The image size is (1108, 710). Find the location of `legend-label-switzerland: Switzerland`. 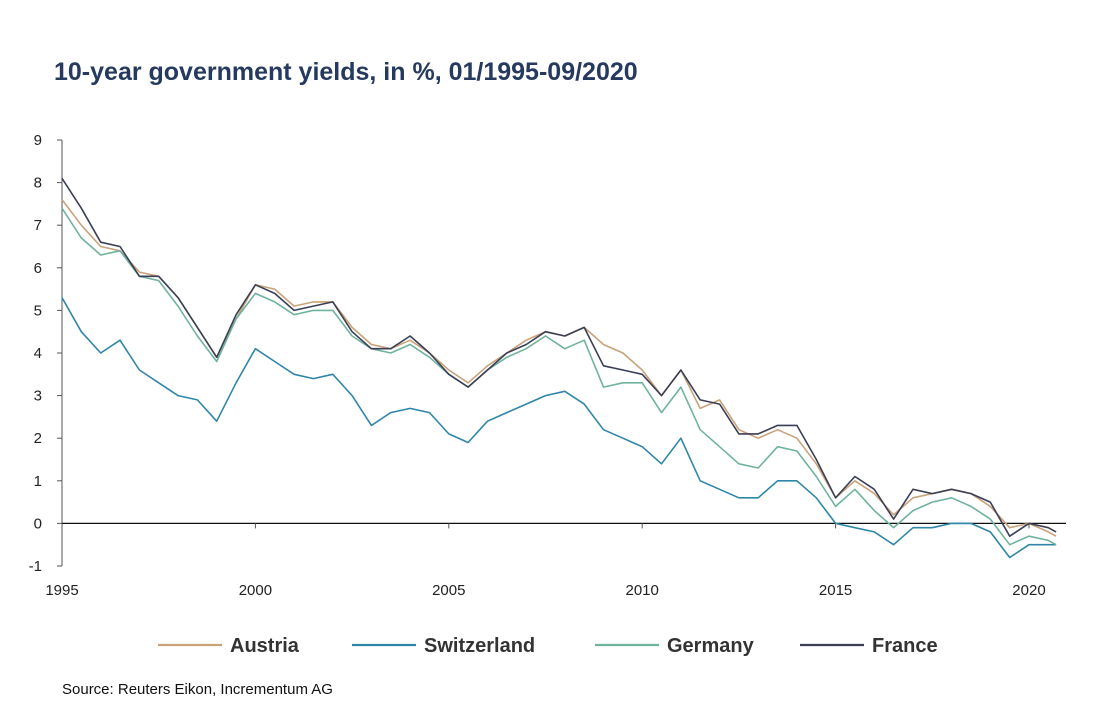

legend-label-switzerland: Switzerland is located at coordinates (479, 646).